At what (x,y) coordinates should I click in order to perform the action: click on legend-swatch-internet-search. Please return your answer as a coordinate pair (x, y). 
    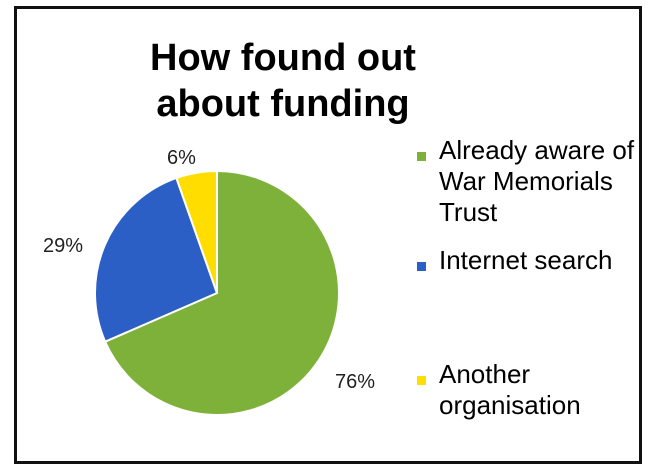
    Looking at the image, I should click on (421, 266).